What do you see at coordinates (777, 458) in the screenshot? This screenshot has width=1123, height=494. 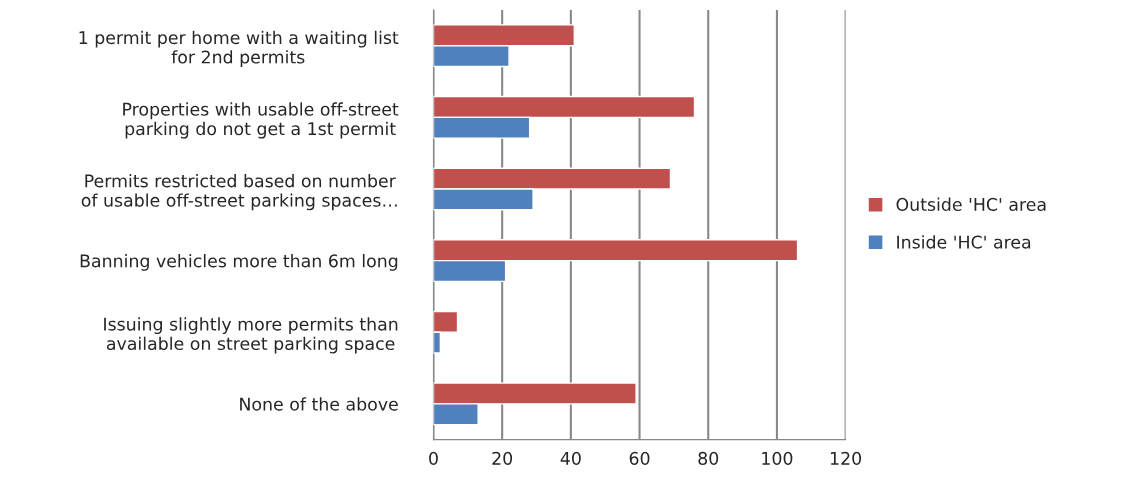 I see `x-tick-label: 100` at bounding box center [777, 458].